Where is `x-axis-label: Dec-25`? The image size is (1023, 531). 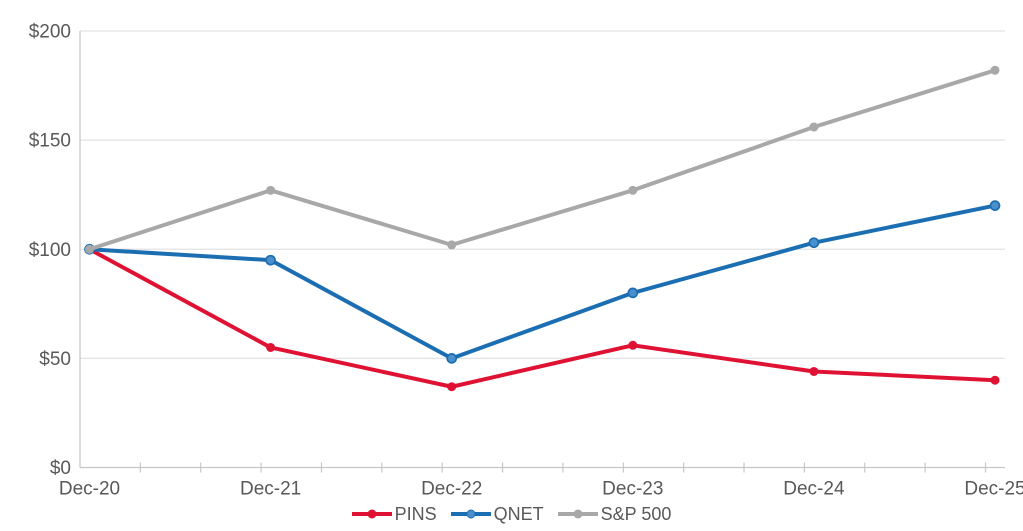
x-axis-label: Dec-25 is located at coordinates (993, 489).